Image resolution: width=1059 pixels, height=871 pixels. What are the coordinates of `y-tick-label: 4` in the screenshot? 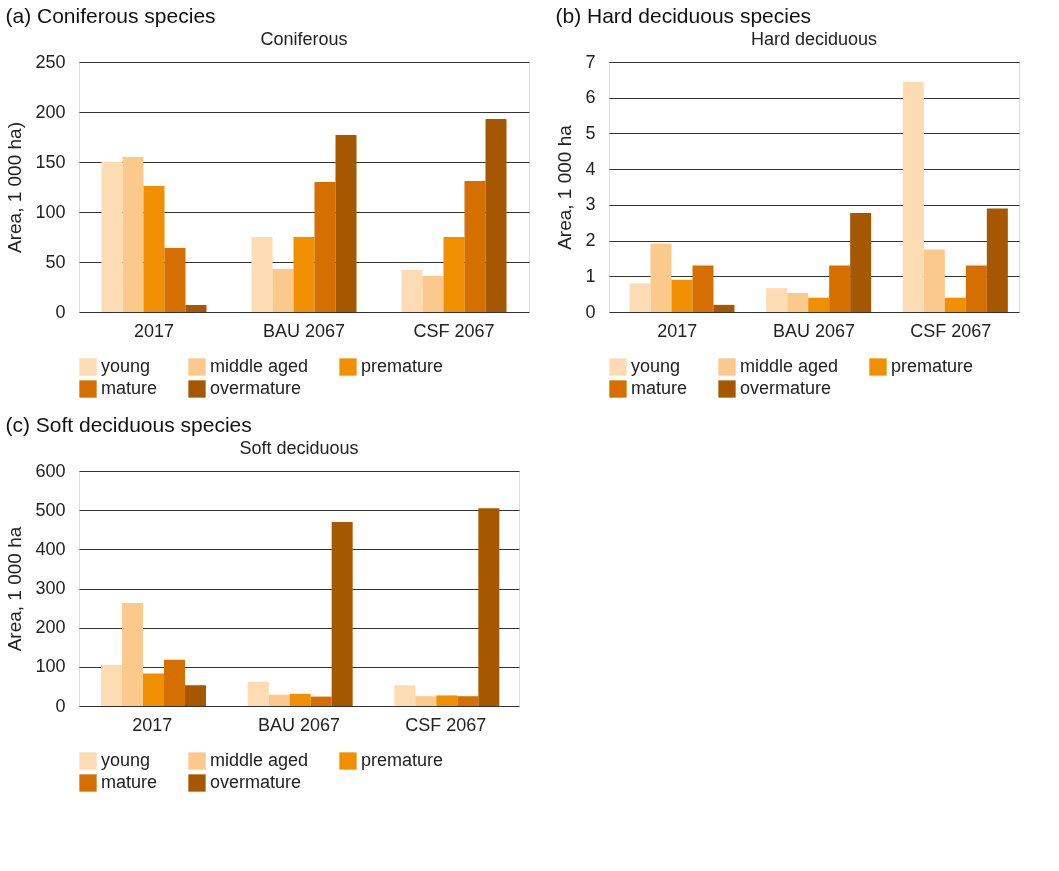 It's located at (590, 168).